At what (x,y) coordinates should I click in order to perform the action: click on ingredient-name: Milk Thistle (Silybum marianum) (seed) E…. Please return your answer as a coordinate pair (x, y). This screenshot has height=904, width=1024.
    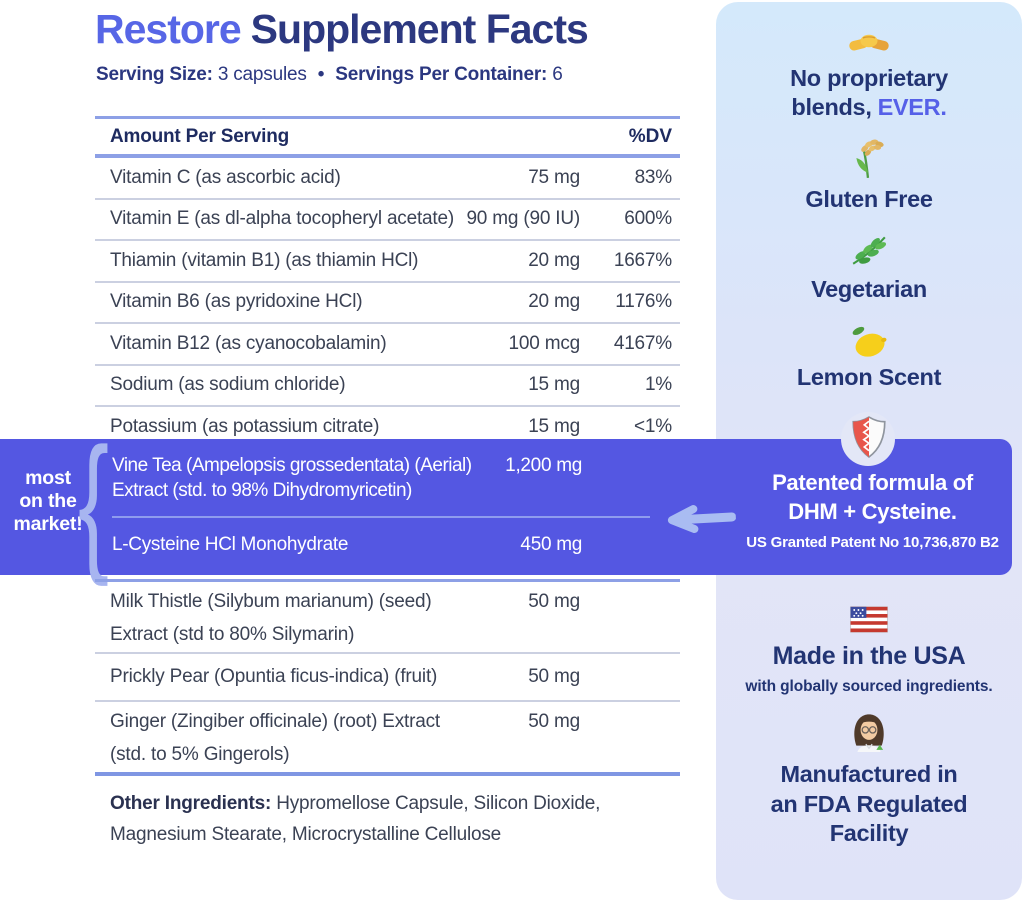
    Looking at the image, I should click on (285, 618).